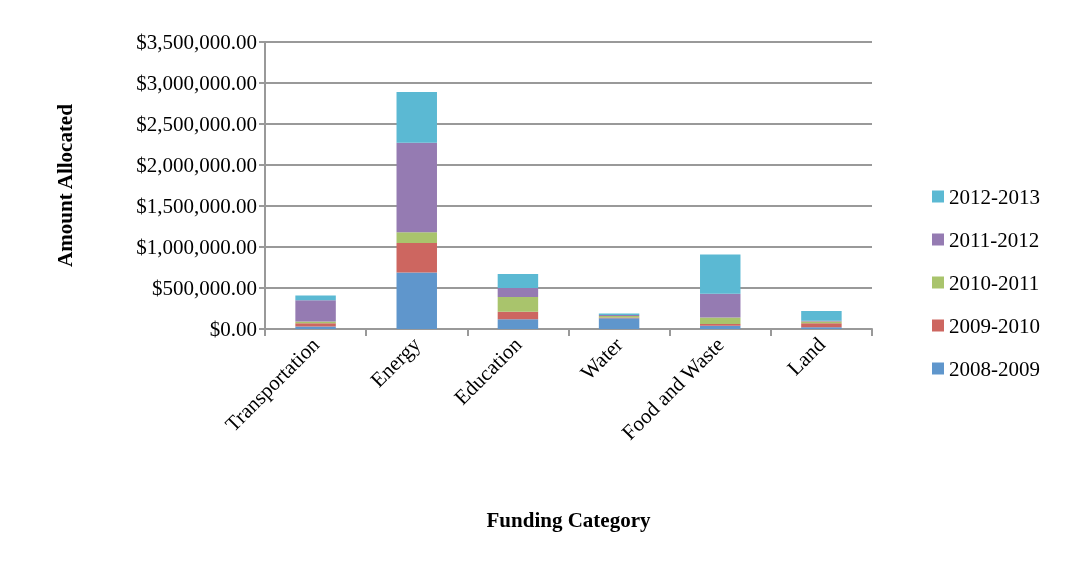 The width and height of the screenshot is (1081, 565). I want to click on legend-label: 2011-2012, so click(994, 239).